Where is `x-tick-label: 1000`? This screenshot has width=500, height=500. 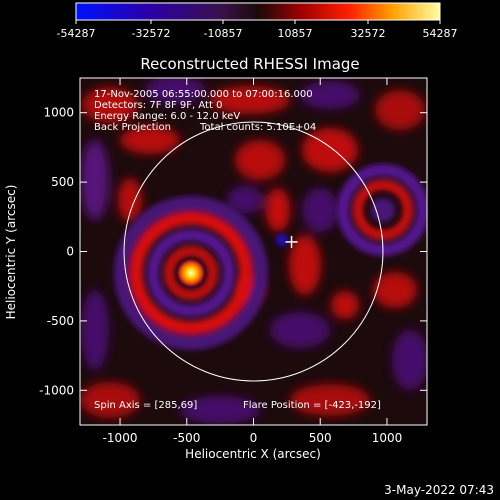 x-tick-label: 1000 is located at coordinates (387, 438).